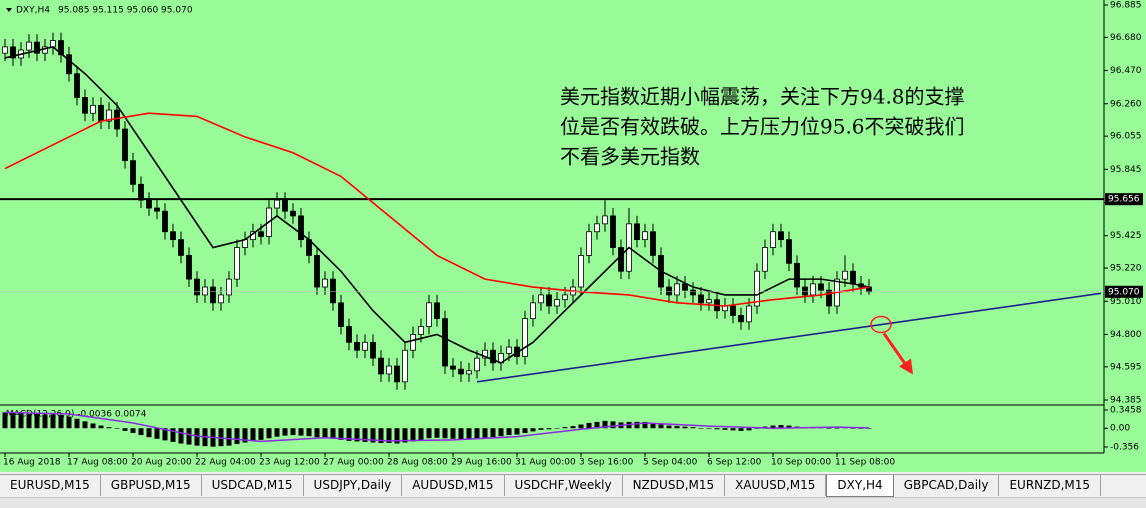 The image size is (1146, 508). Describe the element at coordinates (50, 485) in the screenshot. I see `symbol-tab: EURUSD,M15` at that location.